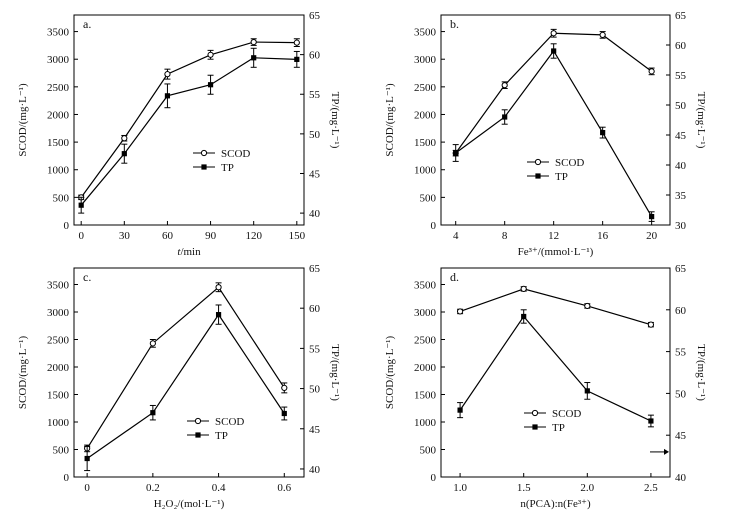 The image size is (752, 521). I want to click on x-tick-label: 30, so click(125, 236).